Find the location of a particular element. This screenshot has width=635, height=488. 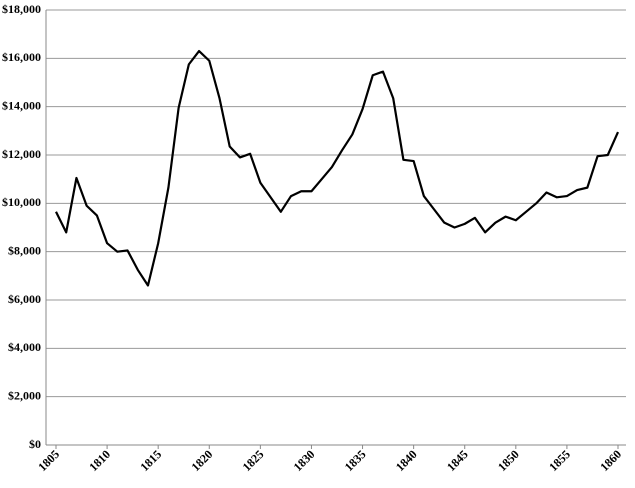

y-tick-label: $6,000 is located at coordinates (24, 299).